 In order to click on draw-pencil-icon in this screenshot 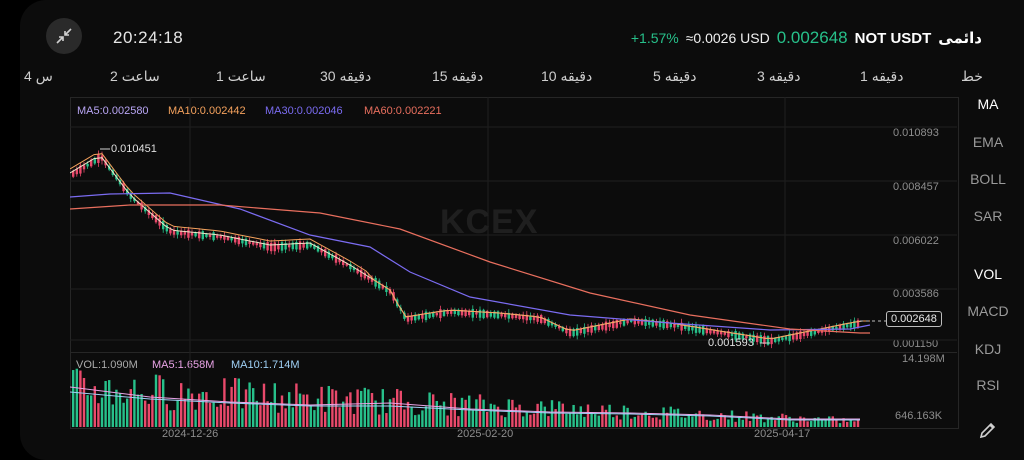, I will do `click(988, 430)`.